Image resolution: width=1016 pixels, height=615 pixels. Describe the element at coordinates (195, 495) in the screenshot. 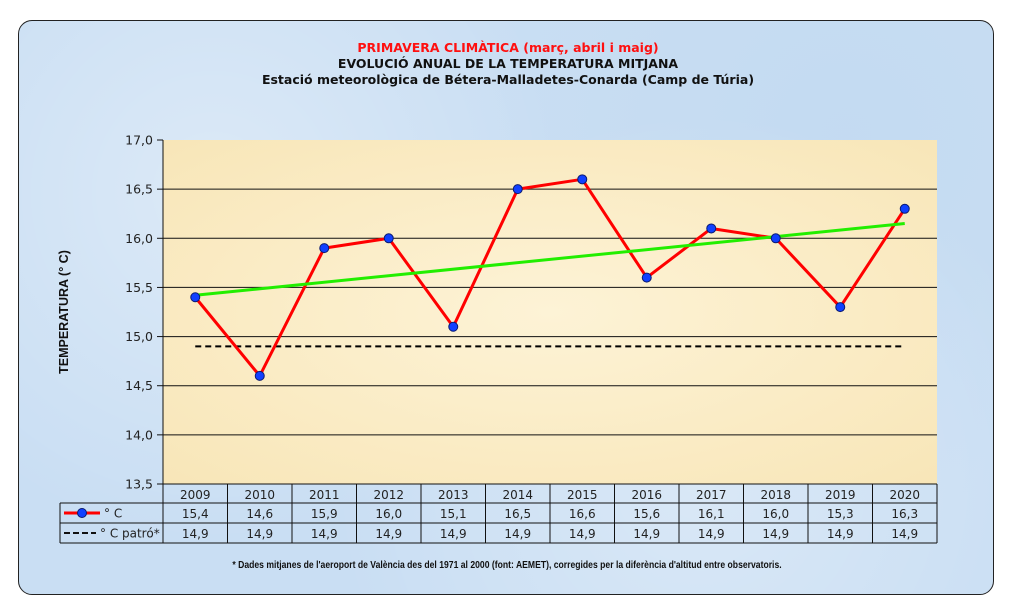

I see `x-category-label: 2009` at that location.